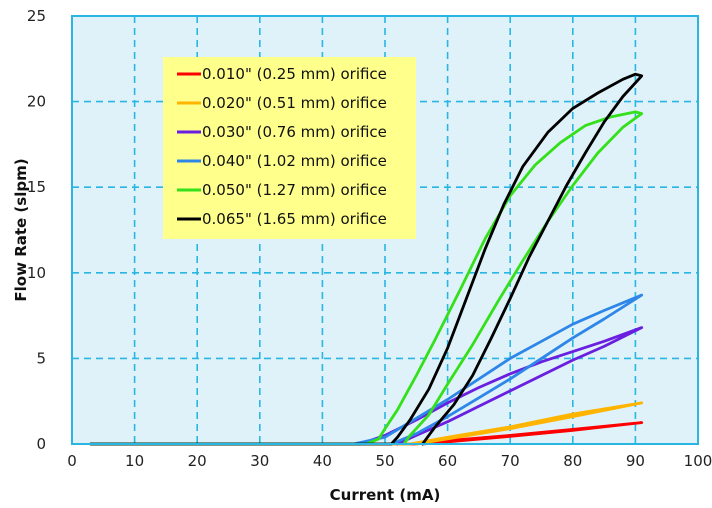 The width and height of the screenshot is (712, 508). What do you see at coordinates (322, 461) in the screenshot?
I see `x-tick-label-40: 40` at bounding box center [322, 461].